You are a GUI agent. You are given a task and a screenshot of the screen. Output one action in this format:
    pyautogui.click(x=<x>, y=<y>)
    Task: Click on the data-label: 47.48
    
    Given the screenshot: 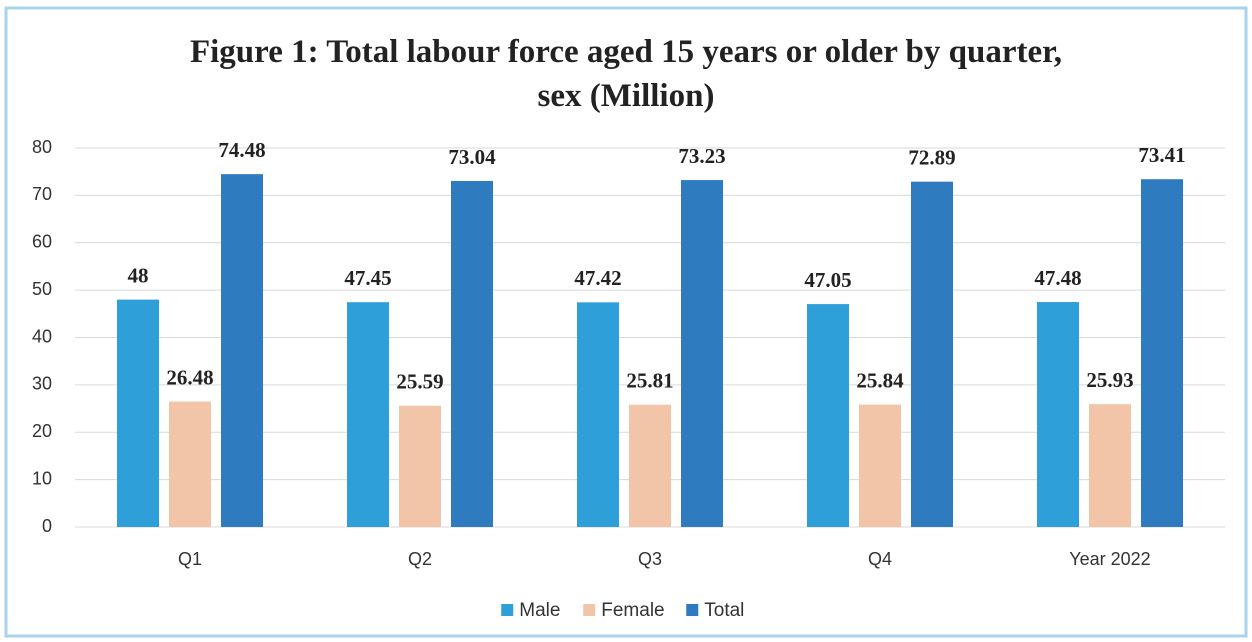 What is the action you would take?
    pyautogui.click(x=1057, y=278)
    